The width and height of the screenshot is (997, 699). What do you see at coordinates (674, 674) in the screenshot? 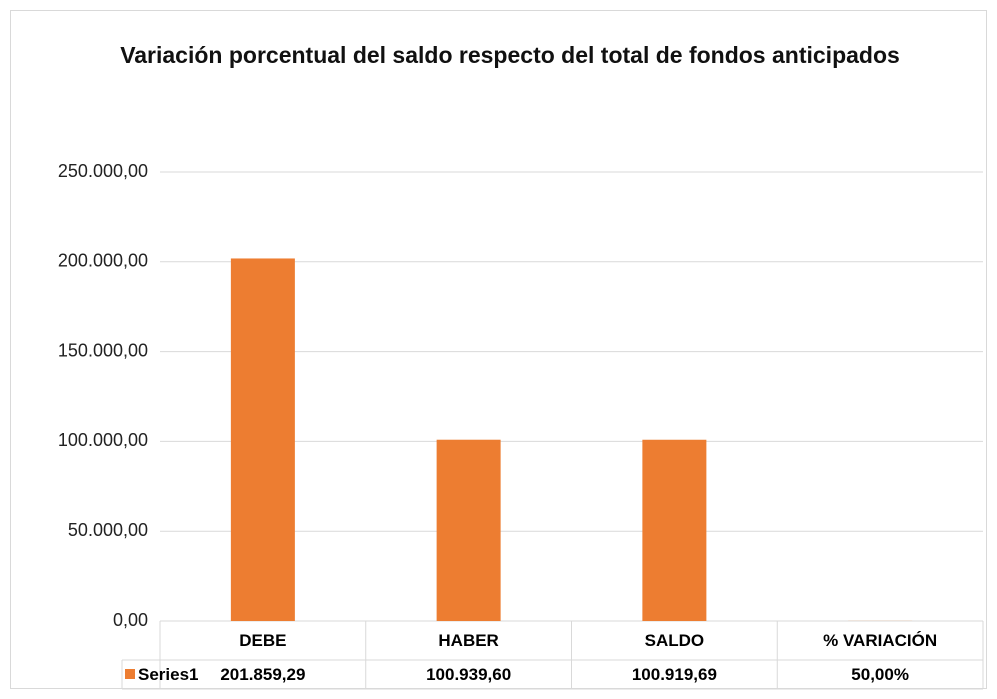
I see `data-table-value: 100.919,69` at bounding box center [674, 674].